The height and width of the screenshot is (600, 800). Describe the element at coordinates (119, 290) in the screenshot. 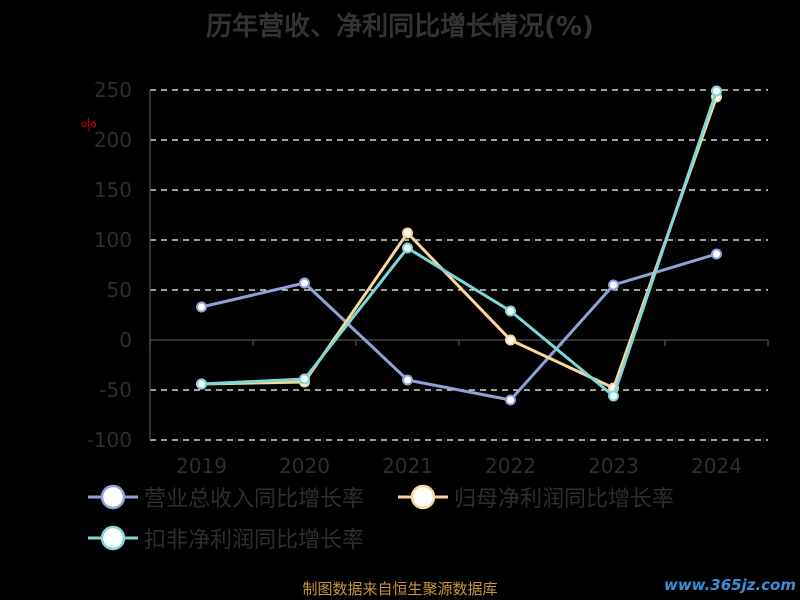

I see `y-tick-label: 50` at that location.